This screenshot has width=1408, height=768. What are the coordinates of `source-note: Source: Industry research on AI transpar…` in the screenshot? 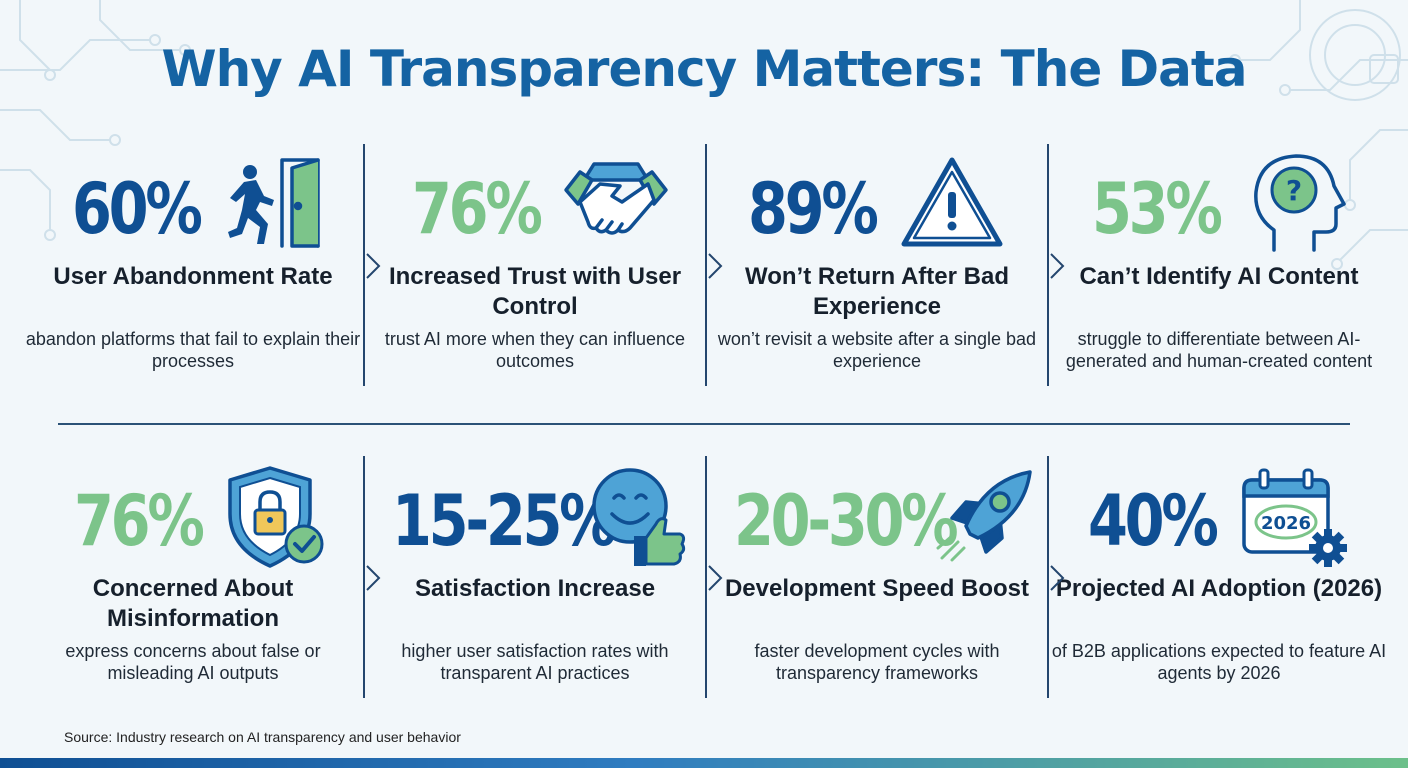 It's located at (262, 737).